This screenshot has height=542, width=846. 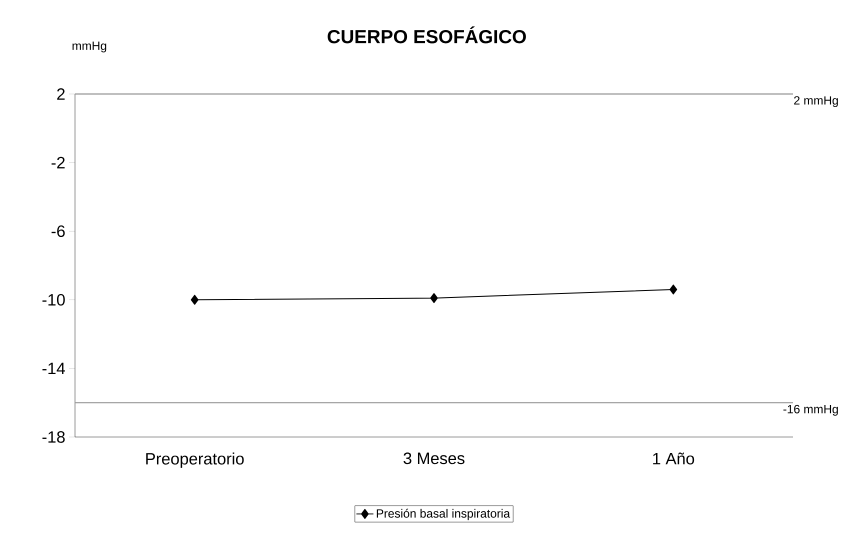 I want to click on y-tick-label: -10, so click(x=53, y=300).